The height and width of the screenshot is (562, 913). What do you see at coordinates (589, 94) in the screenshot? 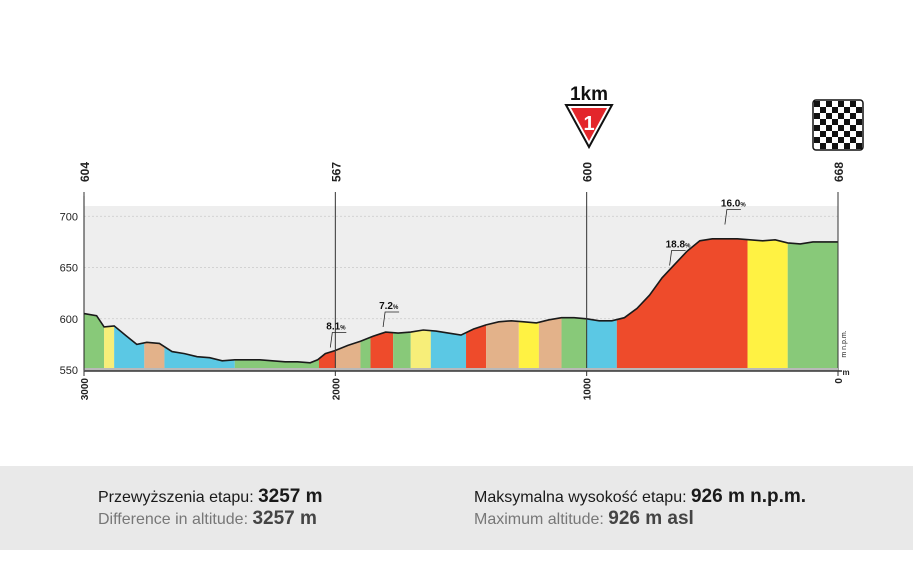
I see `km-marker-label: 1km` at bounding box center [589, 94].